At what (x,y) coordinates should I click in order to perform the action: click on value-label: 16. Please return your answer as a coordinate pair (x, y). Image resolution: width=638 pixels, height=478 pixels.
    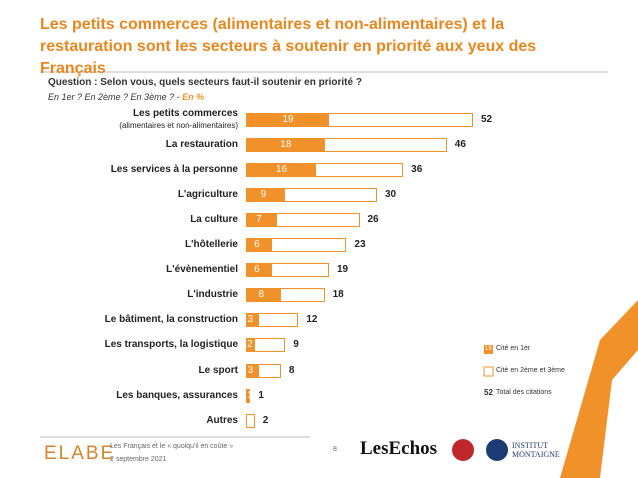
    Looking at the image, I should click on (281, 169).